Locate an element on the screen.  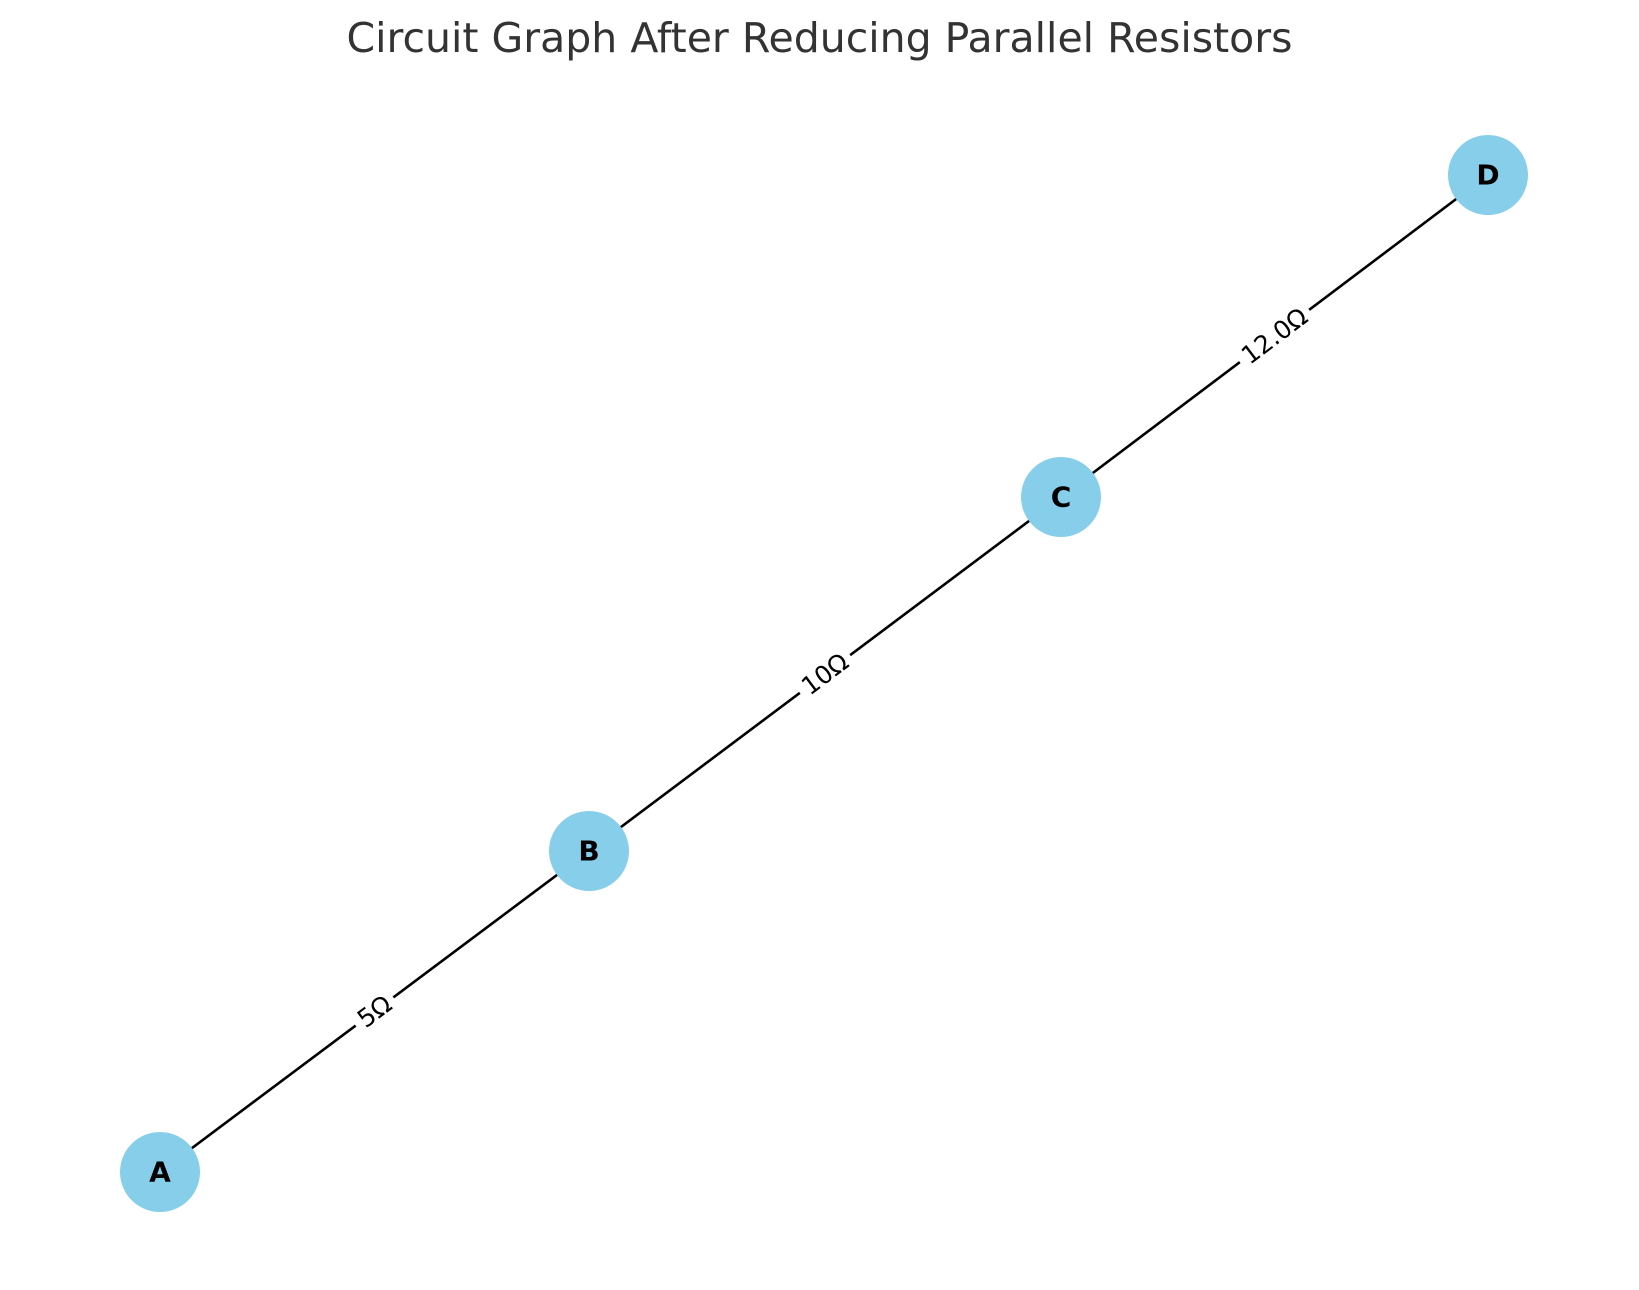
node-a is located at coordinates (160, 1172).